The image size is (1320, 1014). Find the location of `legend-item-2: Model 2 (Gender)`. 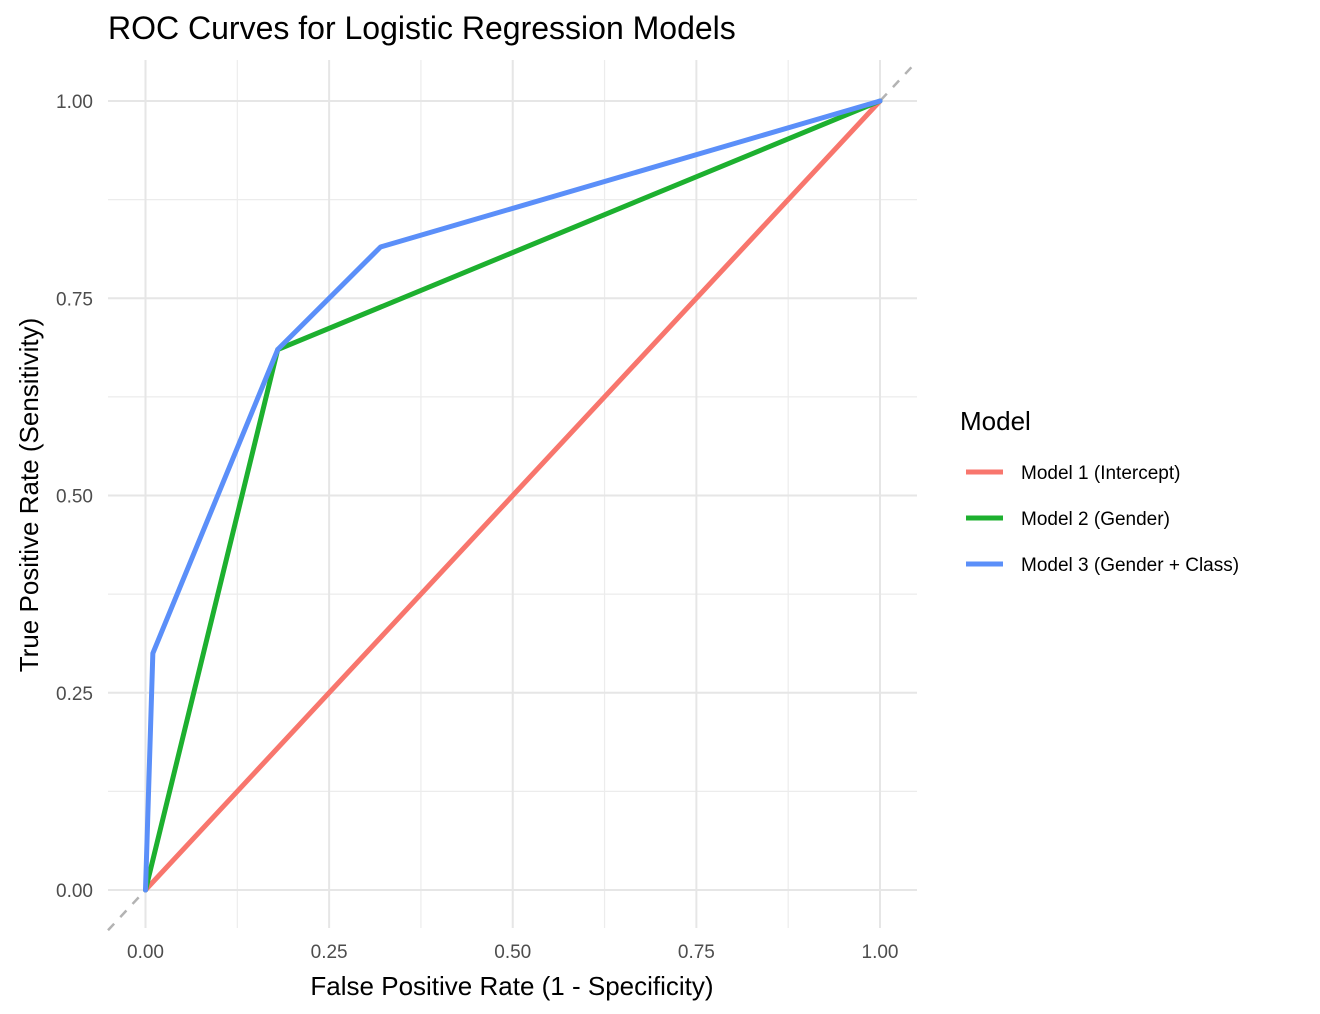

legend-item-2: Model 2 (Gender) is located at coordinates (1068, 519).